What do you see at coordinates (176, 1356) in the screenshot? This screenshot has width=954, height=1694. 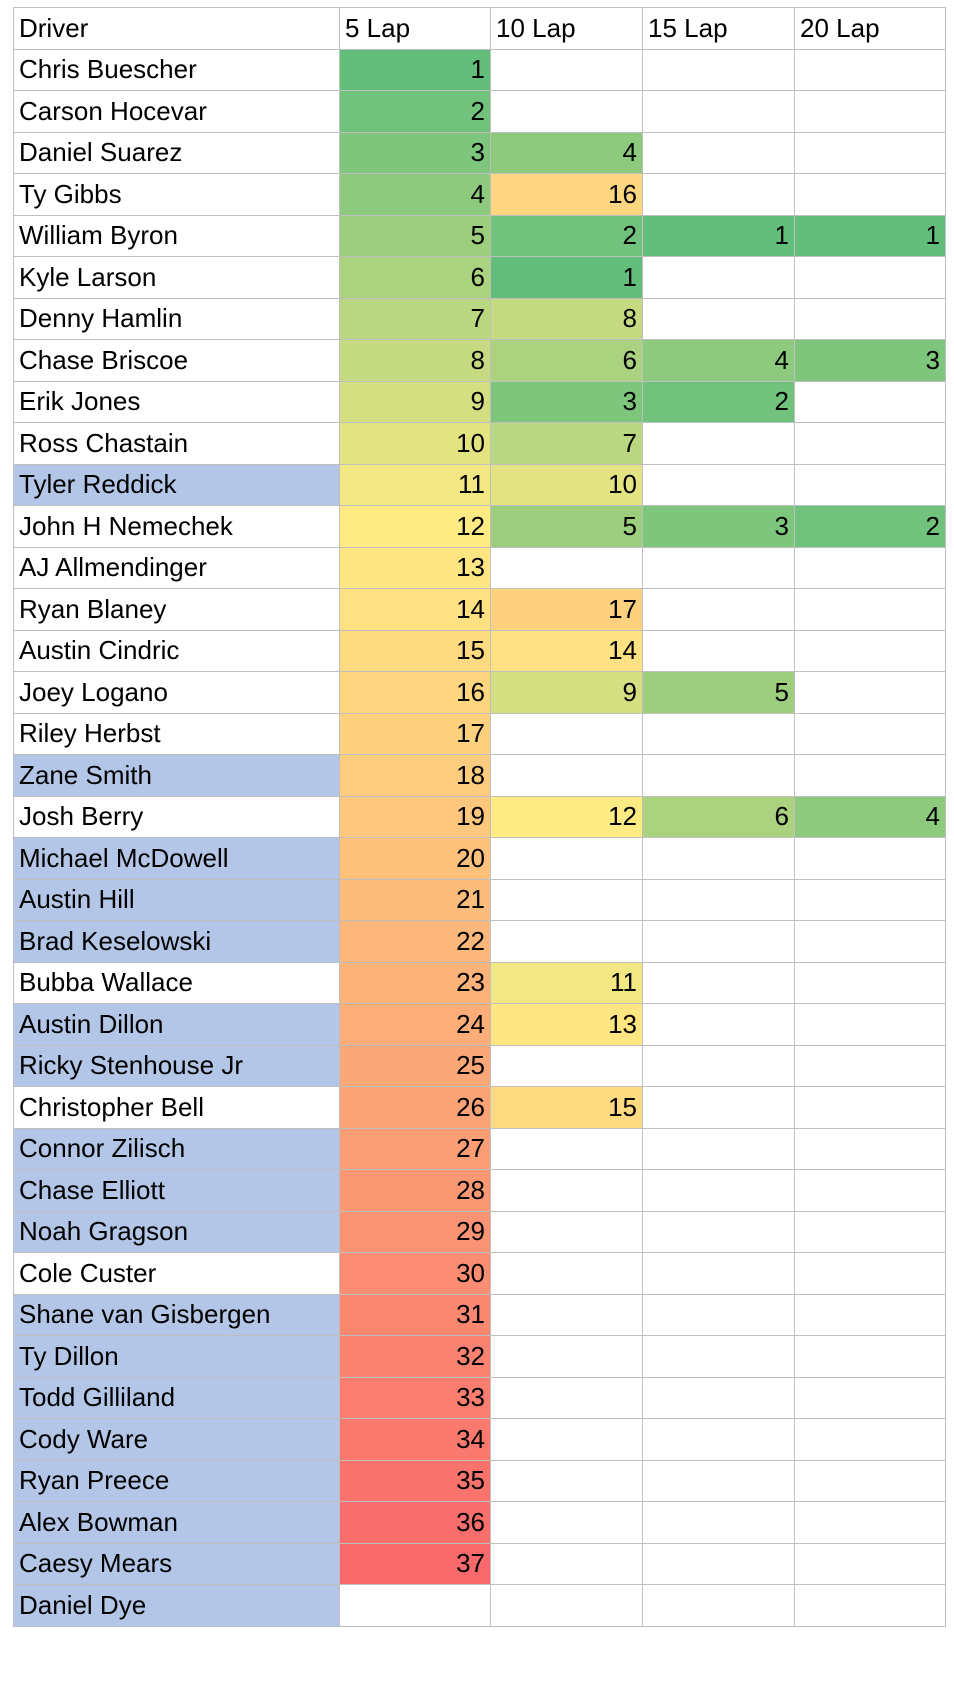 I see `driver-cell: Ty Dillon` at bounding box center [176, 1356].